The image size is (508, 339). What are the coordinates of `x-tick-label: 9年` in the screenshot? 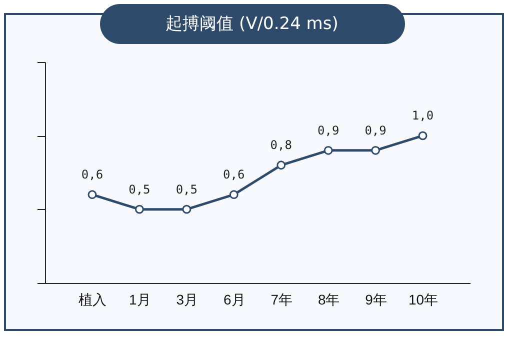 It's located at (376, 300).